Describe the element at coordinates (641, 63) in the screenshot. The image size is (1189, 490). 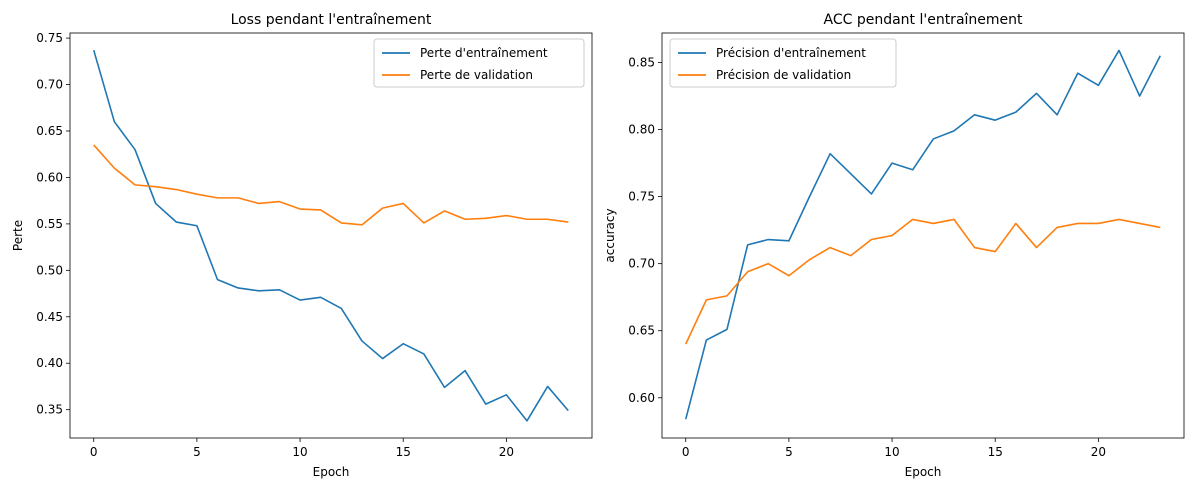
I see `y-tick-label: 0.85` at that location.